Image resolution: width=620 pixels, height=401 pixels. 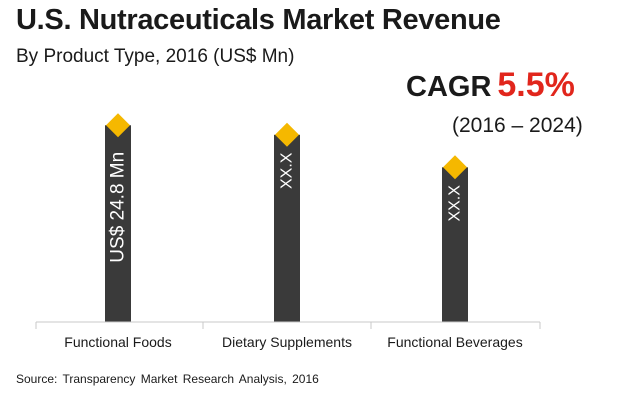 What do you see at coordinates (536, 85) in the screenshot?
I see `cagr-value: 5.5%` at bounding box center [536, 85].